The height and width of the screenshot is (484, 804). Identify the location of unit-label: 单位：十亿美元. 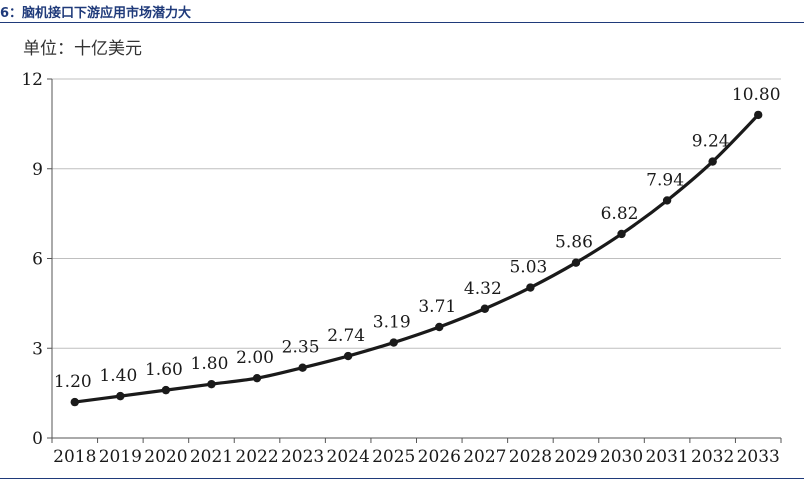
(82, 49).